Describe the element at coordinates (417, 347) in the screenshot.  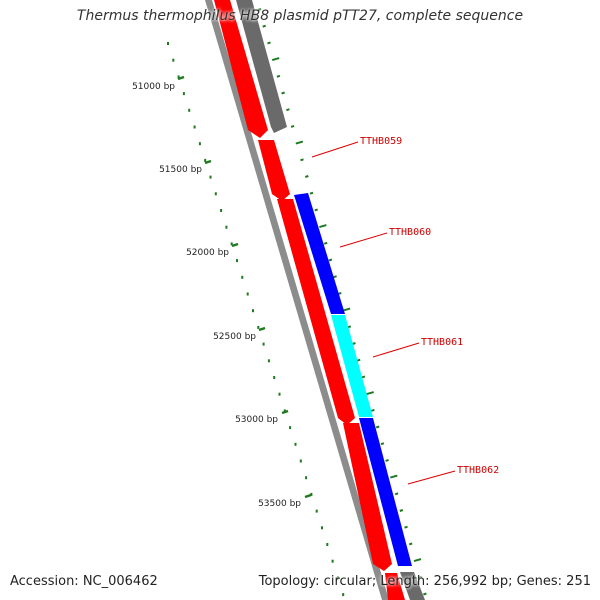
I see `gene-label: TTHB061` at that location.